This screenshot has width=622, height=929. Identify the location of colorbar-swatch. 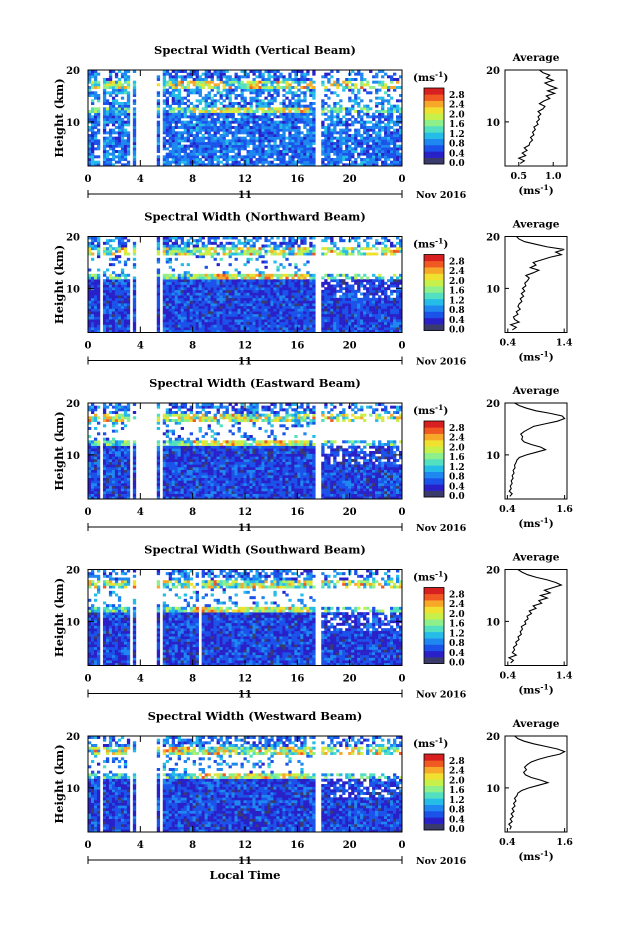
(434, 123).